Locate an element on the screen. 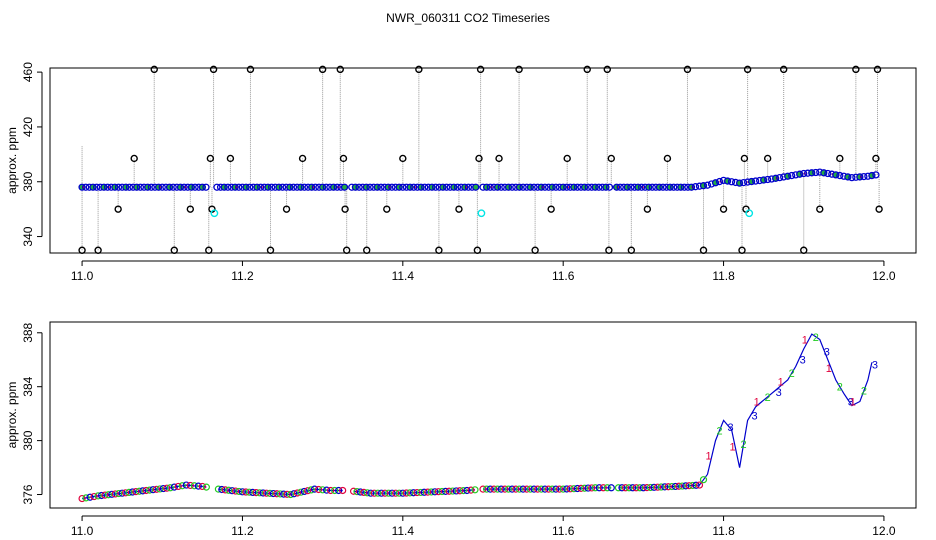 The height and width of the screenshot is (540, 936). series-marker-label: 1 is located at coordinates (733, 448).